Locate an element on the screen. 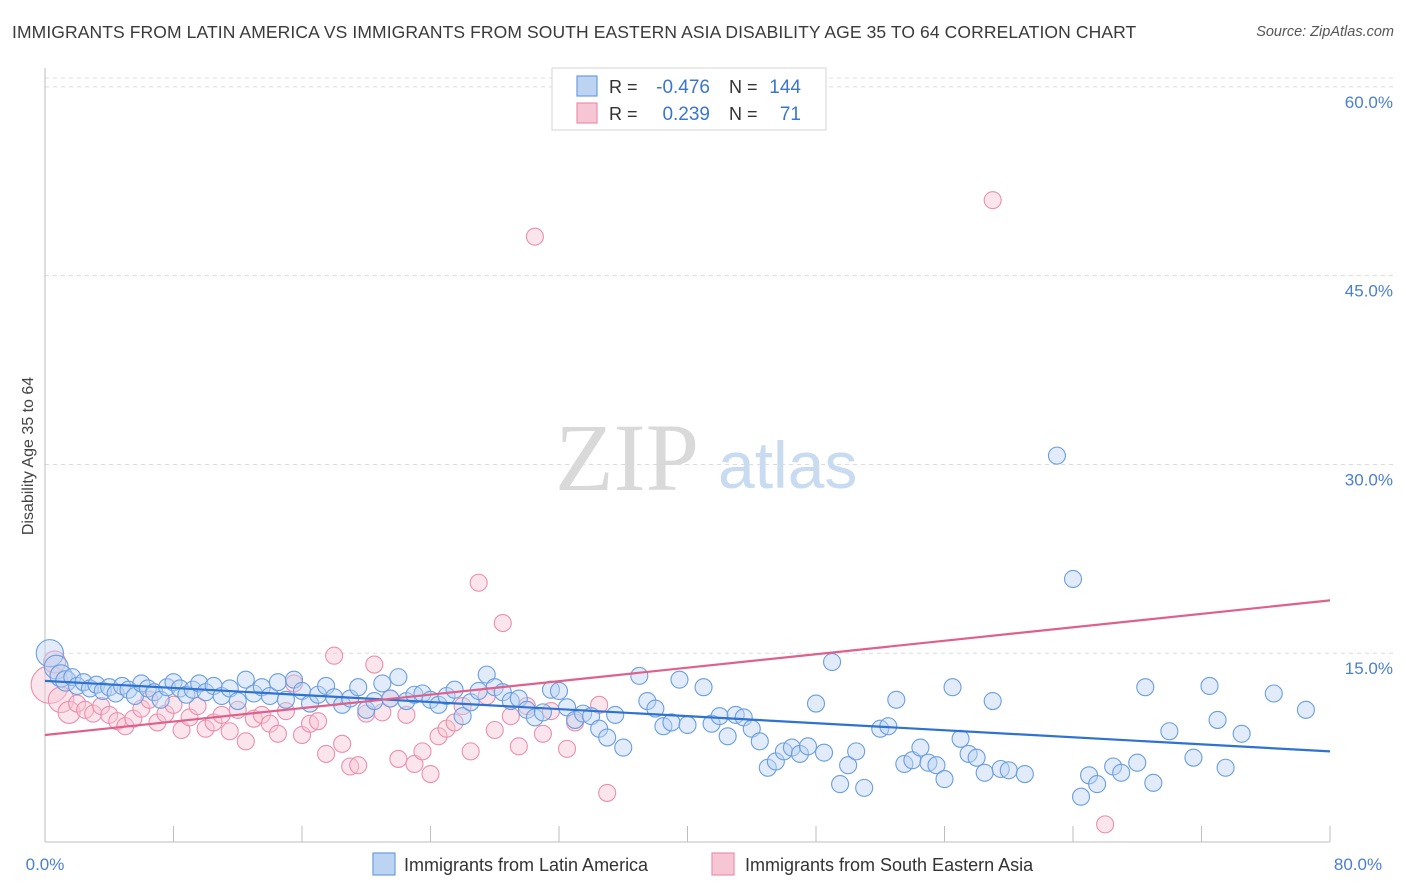 Image resolution: width=1406 pixels, height=892 pixels. stats-legend: R = -0.476 N = 144 R = 0.239 N = 71 is located at coordinates (689, 99).